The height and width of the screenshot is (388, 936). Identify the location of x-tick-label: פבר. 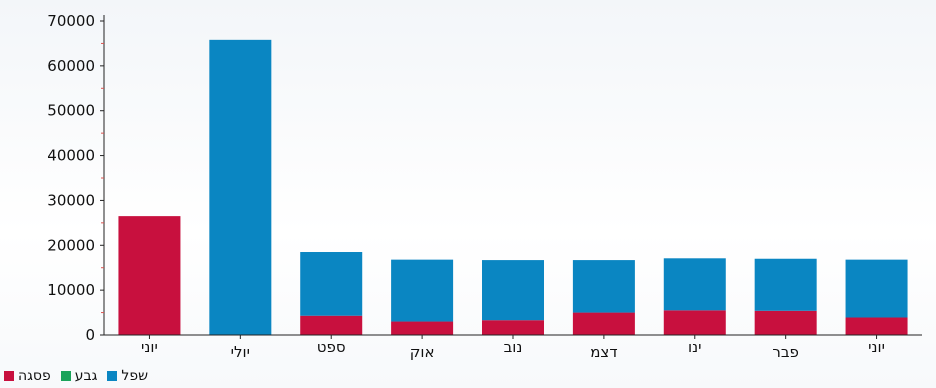
(785, 352).